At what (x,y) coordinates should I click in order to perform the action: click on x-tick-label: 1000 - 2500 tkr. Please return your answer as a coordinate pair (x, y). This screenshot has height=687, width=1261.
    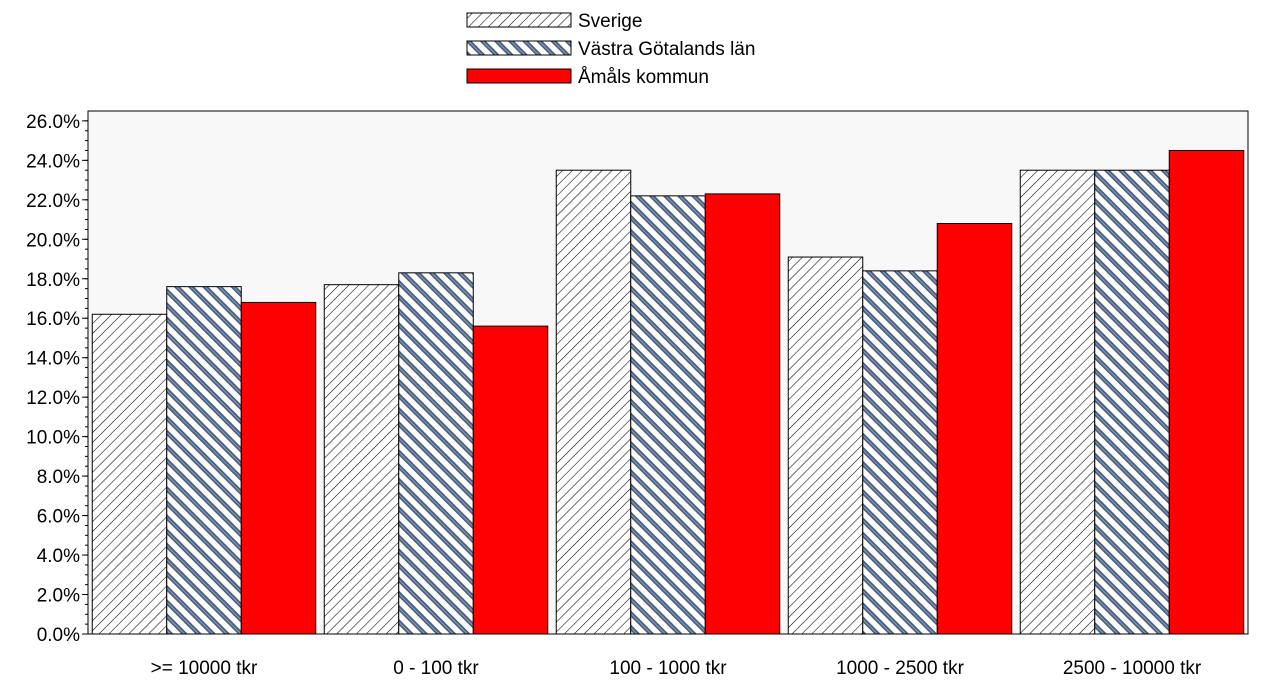
    Looking at the image, I should click on (900, 668).